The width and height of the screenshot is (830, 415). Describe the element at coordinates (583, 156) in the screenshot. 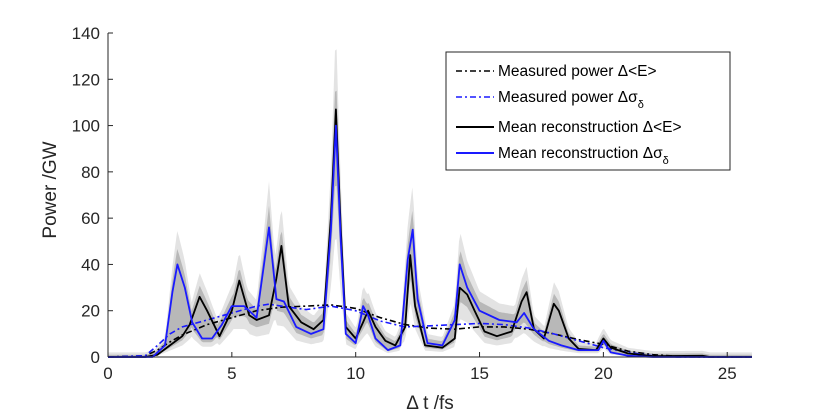

I see `legend-label-recon_sigma: Mean reconstruction Δσδ` at that location.